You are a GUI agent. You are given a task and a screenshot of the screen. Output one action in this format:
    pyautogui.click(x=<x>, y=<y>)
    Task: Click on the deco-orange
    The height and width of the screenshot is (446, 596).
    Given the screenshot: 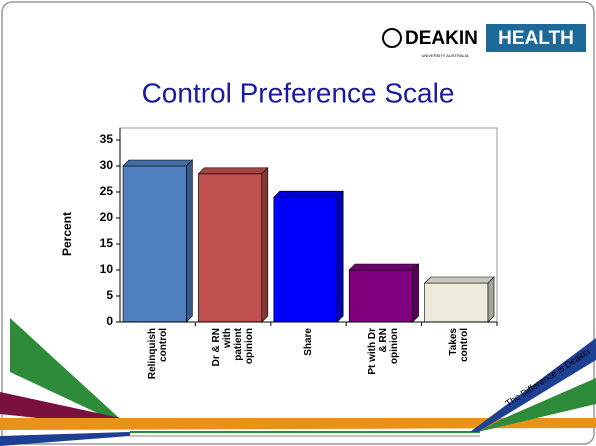 What is the action you would take?
    pyautogui.click(x=298, y=424)
    